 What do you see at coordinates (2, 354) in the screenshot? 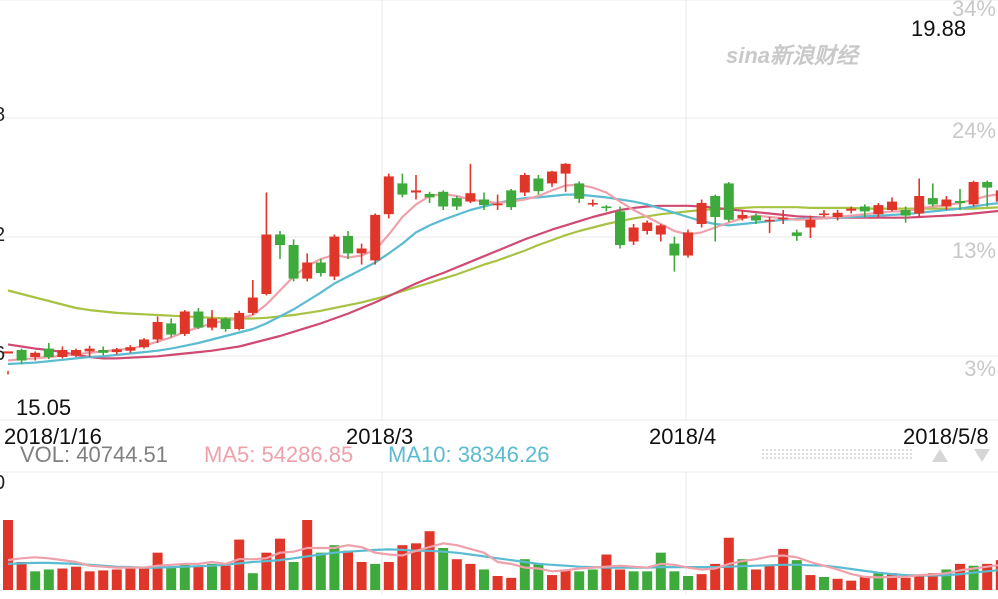
I see `left-axis-label-3: 6` at bounding box center [2, 354].